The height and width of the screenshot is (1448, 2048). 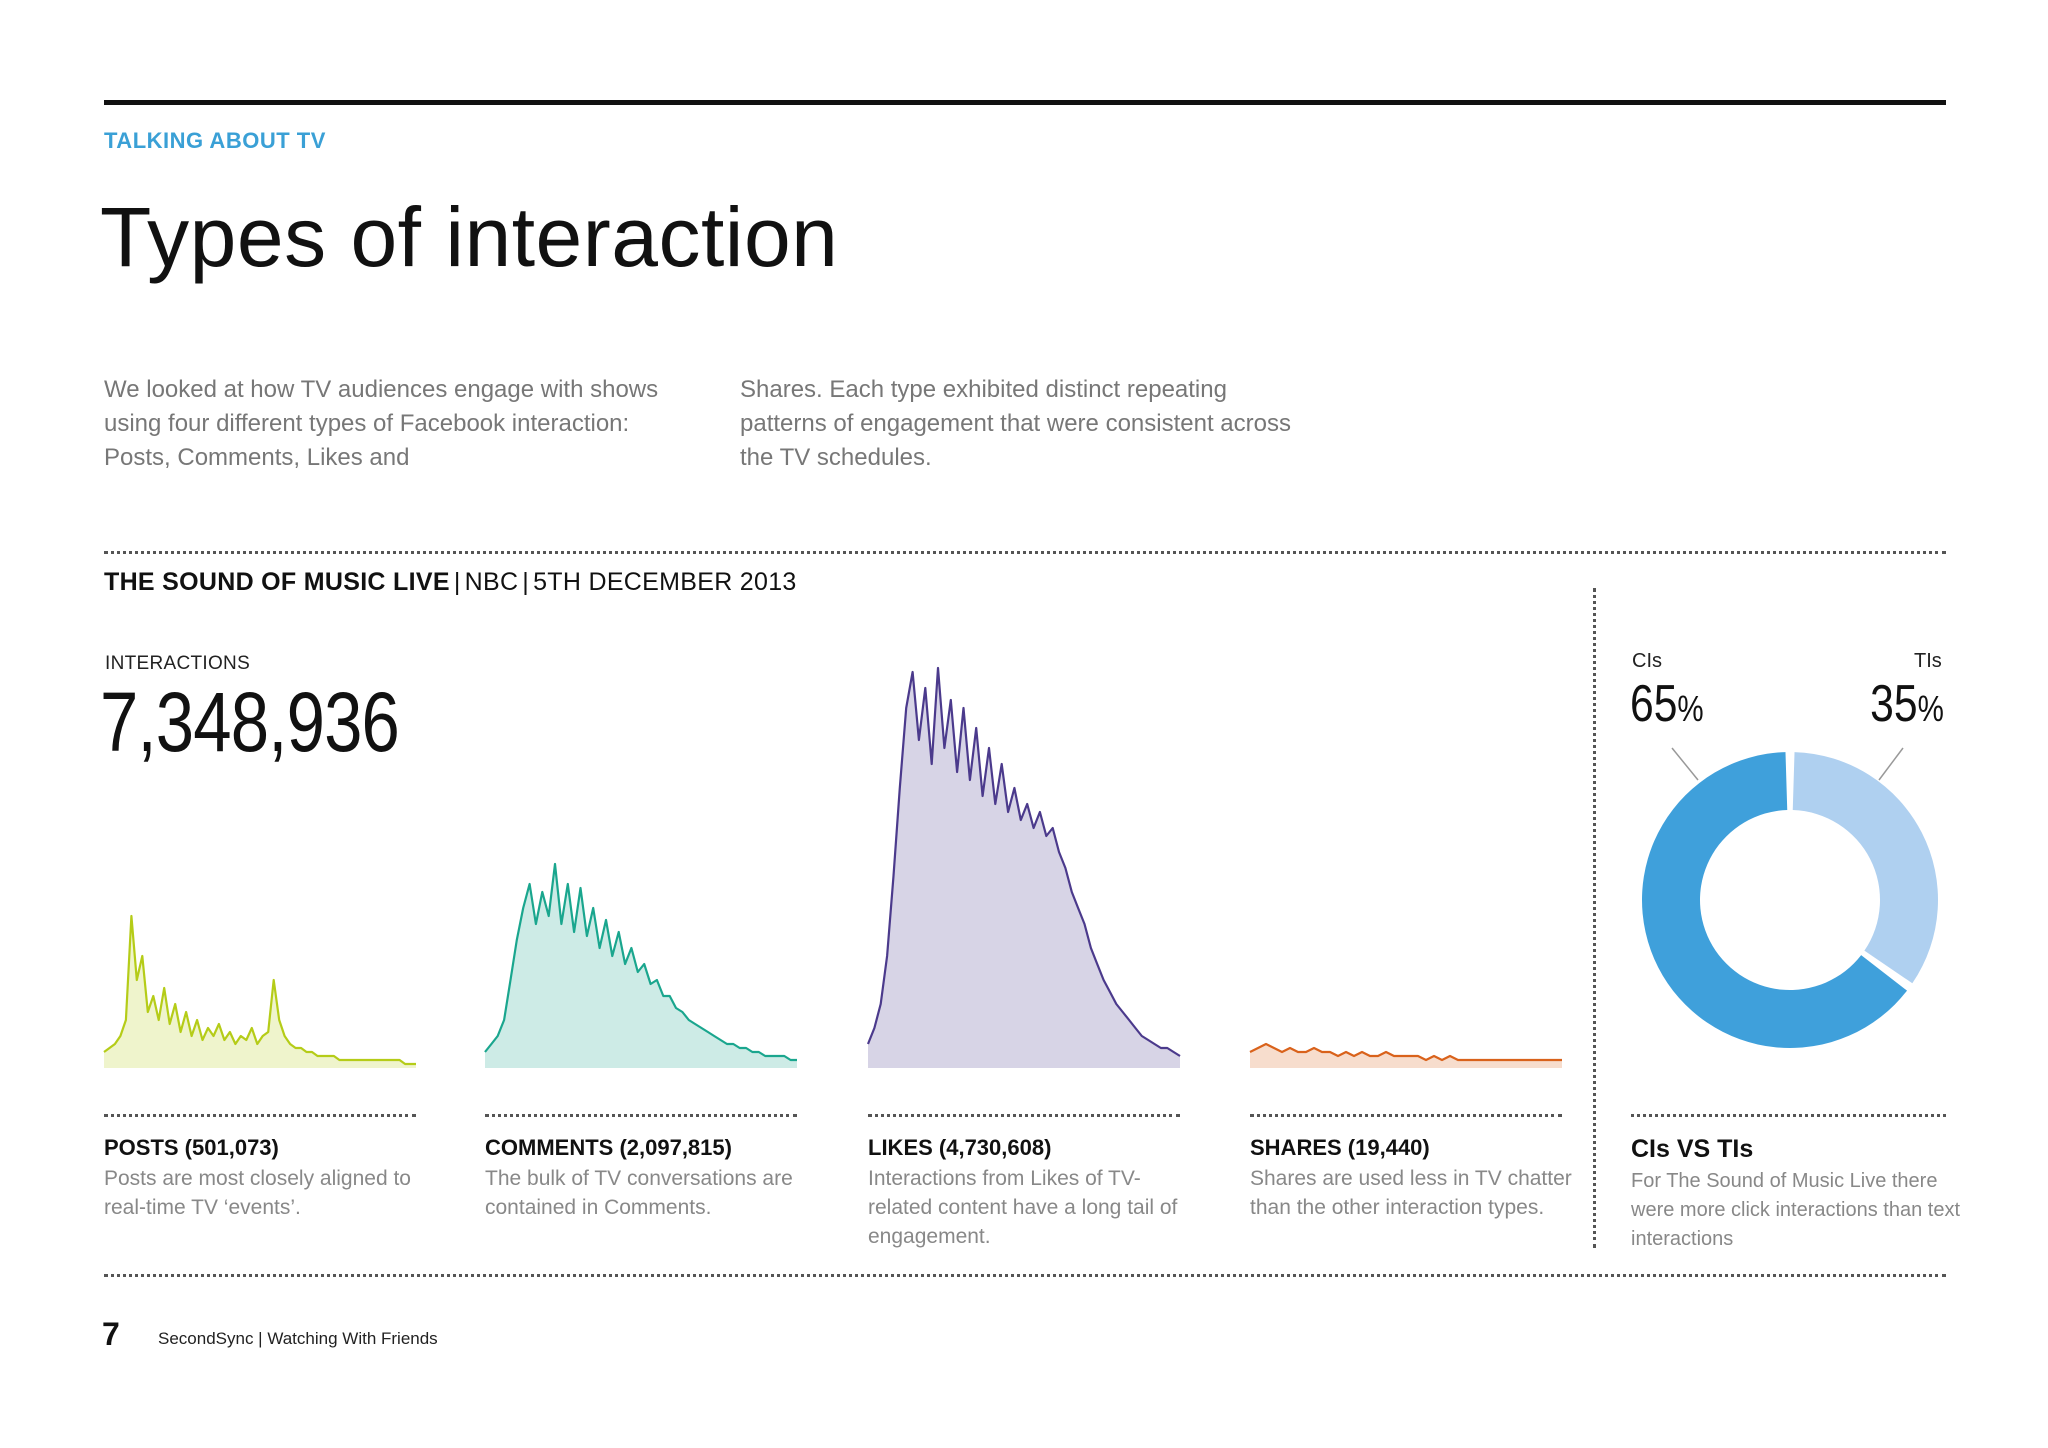 I want to click on posts-divider, so click(x=260, y=1115).